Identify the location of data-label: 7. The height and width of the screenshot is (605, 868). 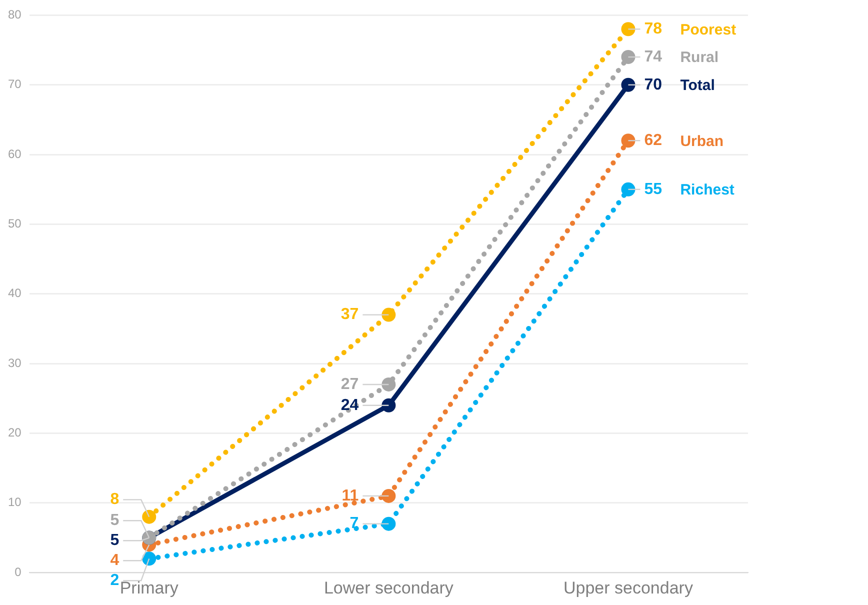
(354, 523).